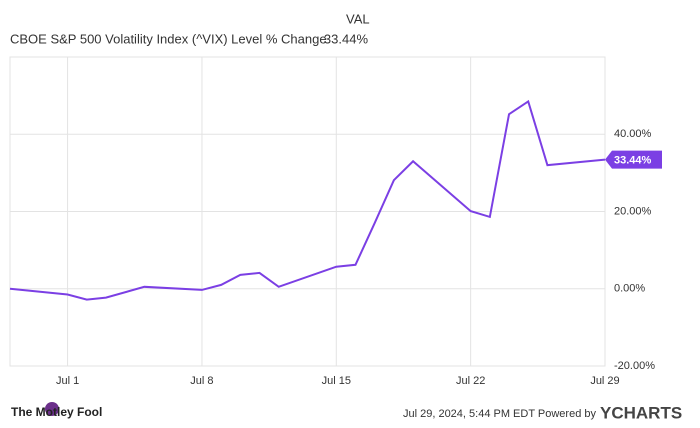 The width and height of the screenshot is (700, 428). What do you see at coordinates (346, 38) in the screenshot?
I see `legend-value: 33.44%` at bounding box center [346, 38].